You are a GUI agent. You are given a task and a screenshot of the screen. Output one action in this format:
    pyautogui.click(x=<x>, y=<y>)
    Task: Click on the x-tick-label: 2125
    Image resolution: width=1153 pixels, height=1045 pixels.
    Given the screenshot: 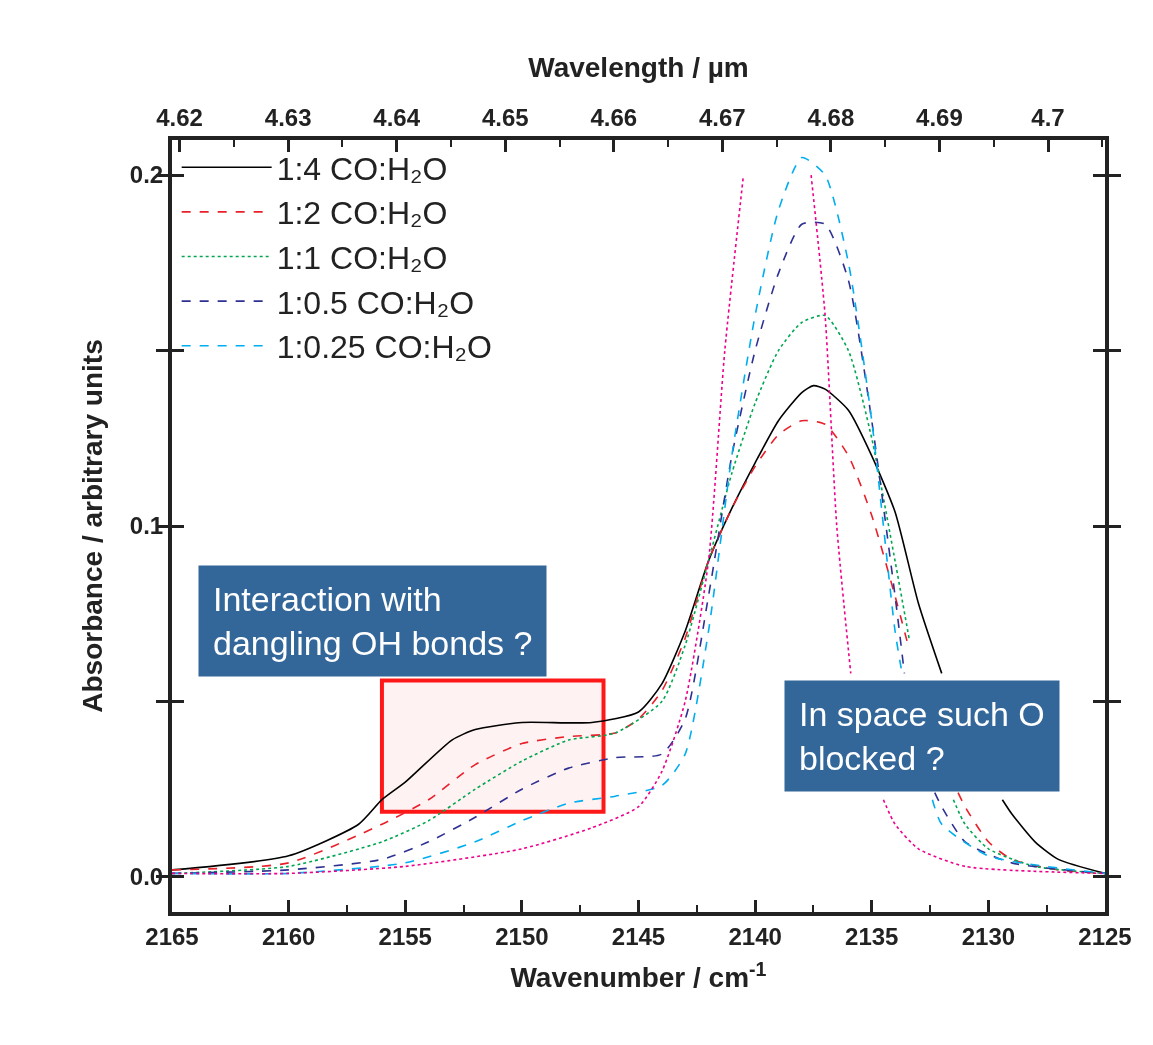 What is the action you would take?
    pyautogui.click(x=1105, y=936)
    